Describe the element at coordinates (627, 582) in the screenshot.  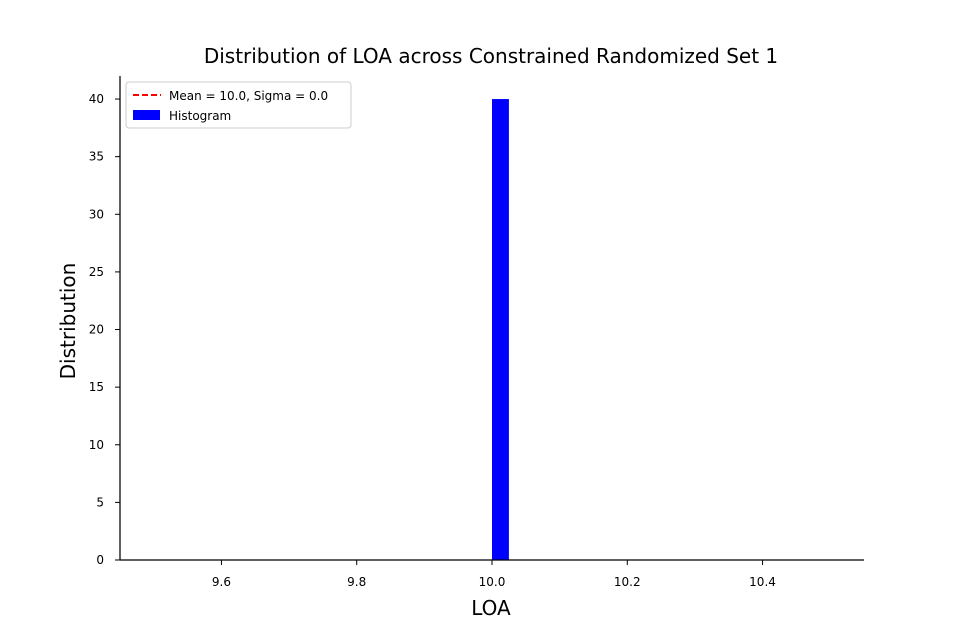
I see `x-tick-label: 10.2` at that location.